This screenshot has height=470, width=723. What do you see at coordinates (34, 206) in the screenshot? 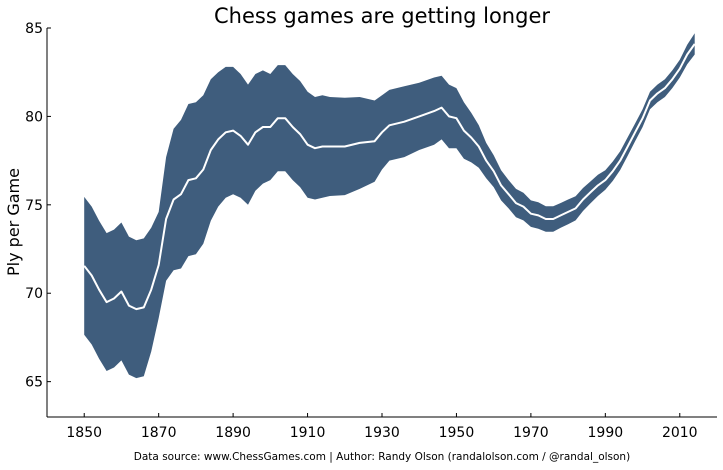
I see `y-tick-label: 75` at bounding box center [34, 206].